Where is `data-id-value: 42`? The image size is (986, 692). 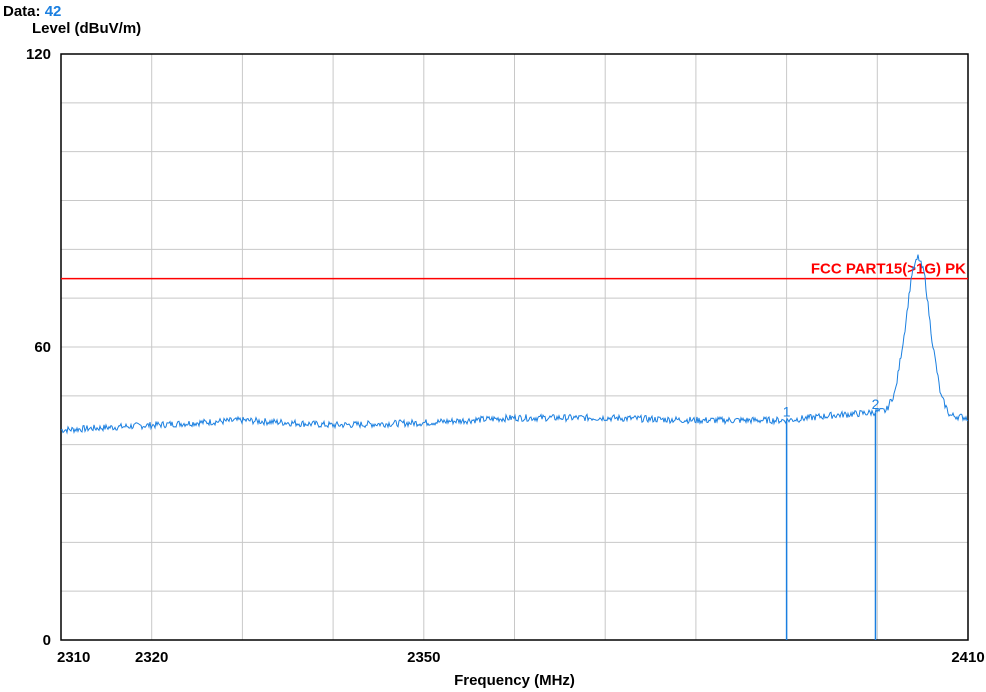
data-id-value: 42 is located at coordinates (53, 11).